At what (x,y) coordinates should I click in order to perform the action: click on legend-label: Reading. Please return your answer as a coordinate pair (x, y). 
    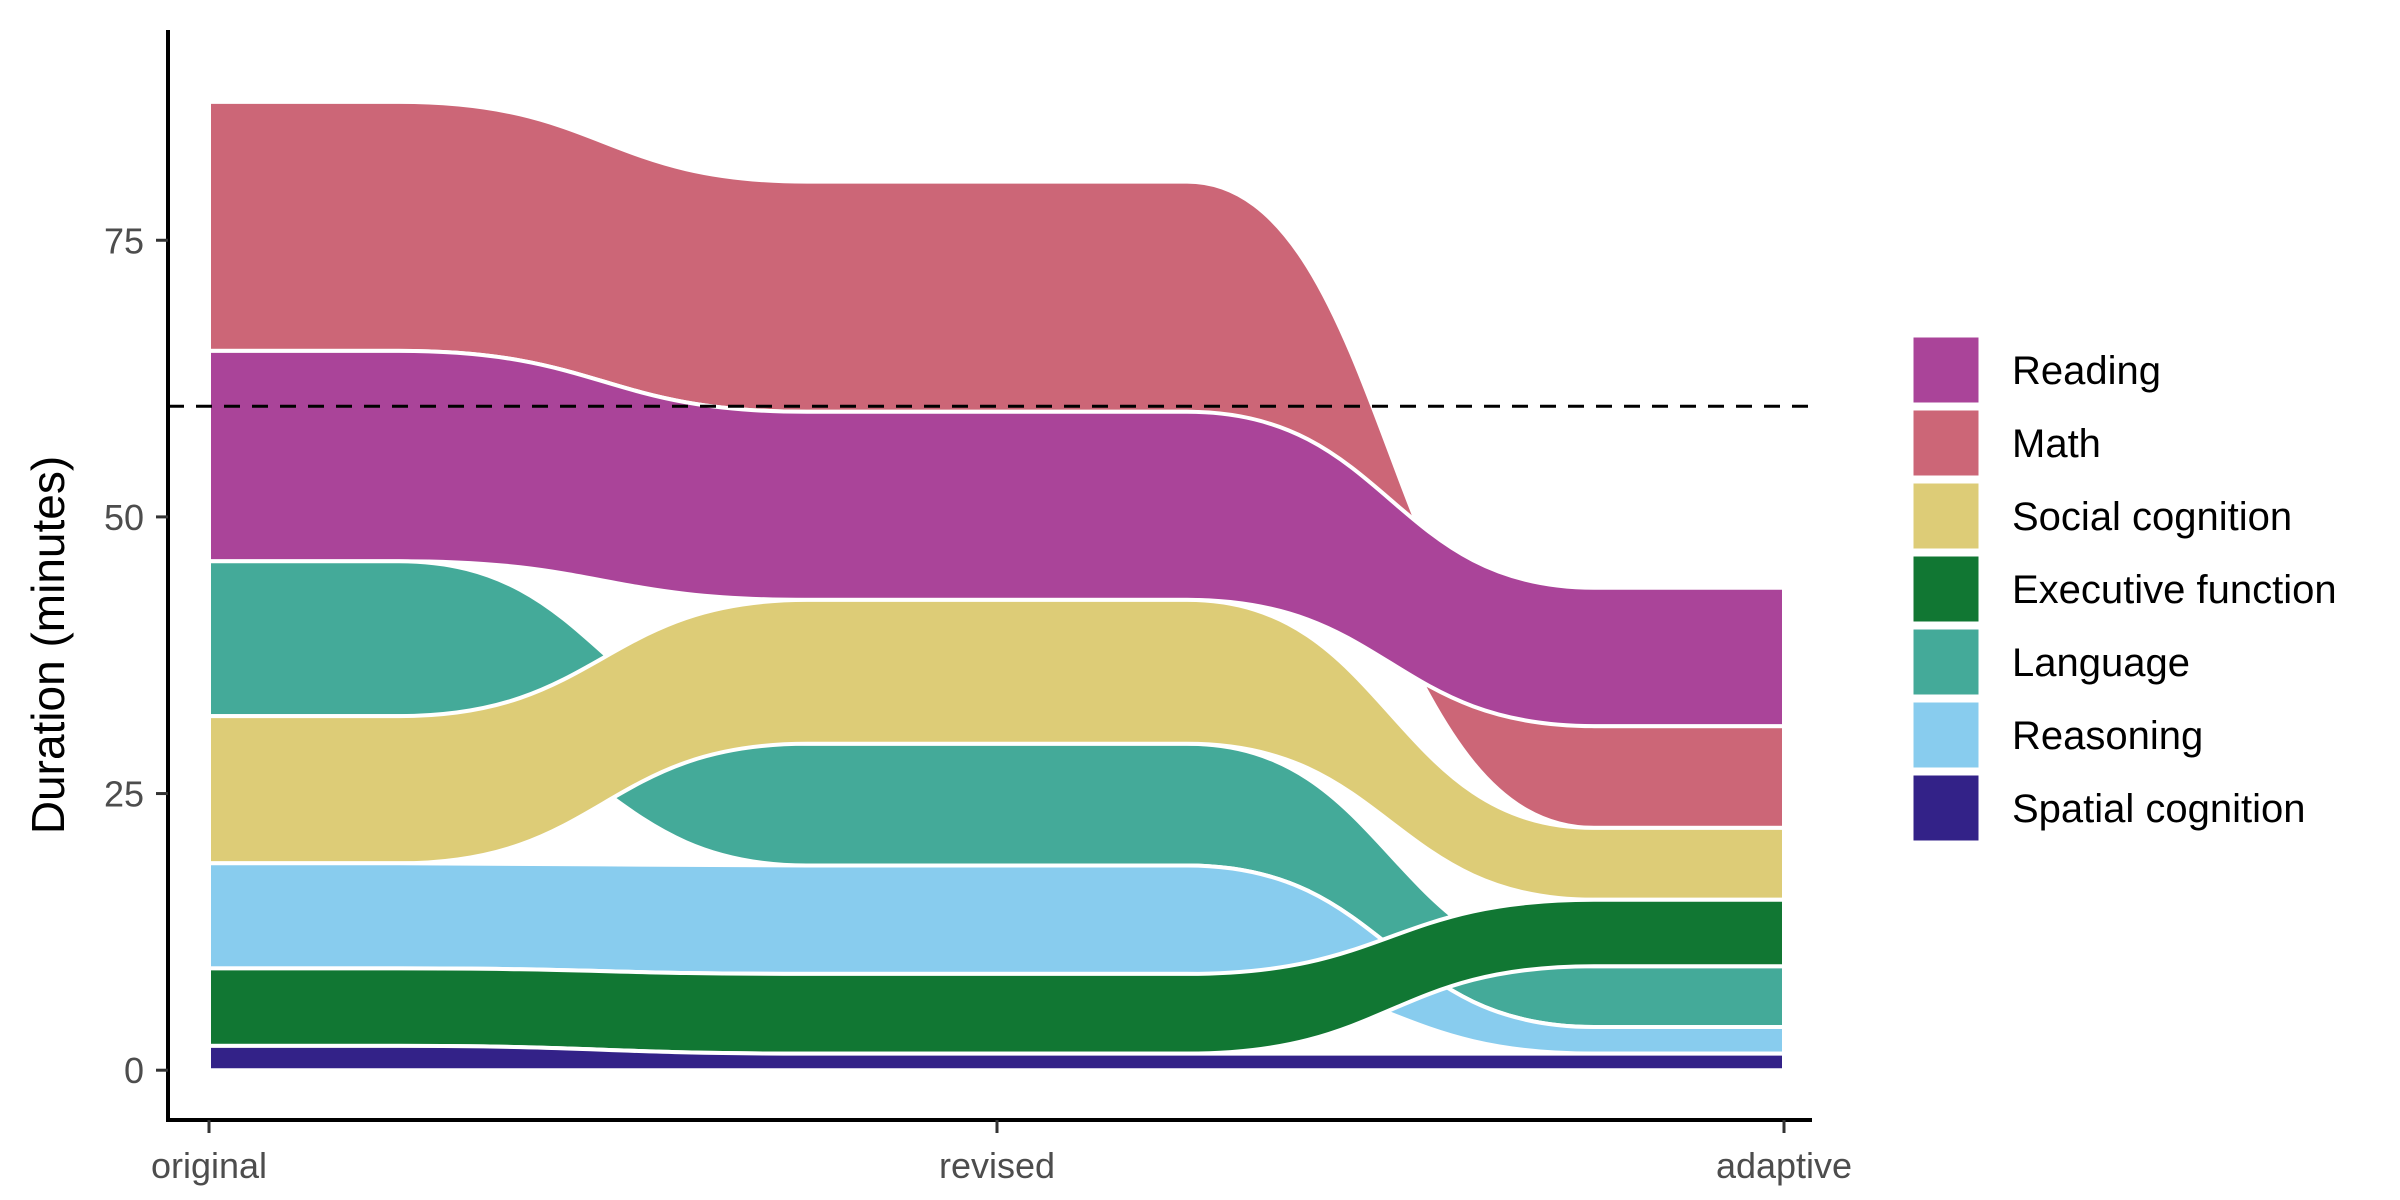
    Looking at the image, I should click on (2086, 371).